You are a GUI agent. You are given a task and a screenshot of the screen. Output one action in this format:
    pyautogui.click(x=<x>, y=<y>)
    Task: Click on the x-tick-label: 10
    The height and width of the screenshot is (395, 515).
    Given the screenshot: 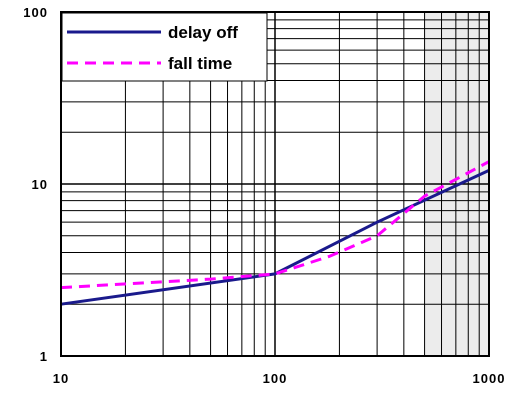 What is the action you would take?
    pyautogui.click(x=61, y=378)
    